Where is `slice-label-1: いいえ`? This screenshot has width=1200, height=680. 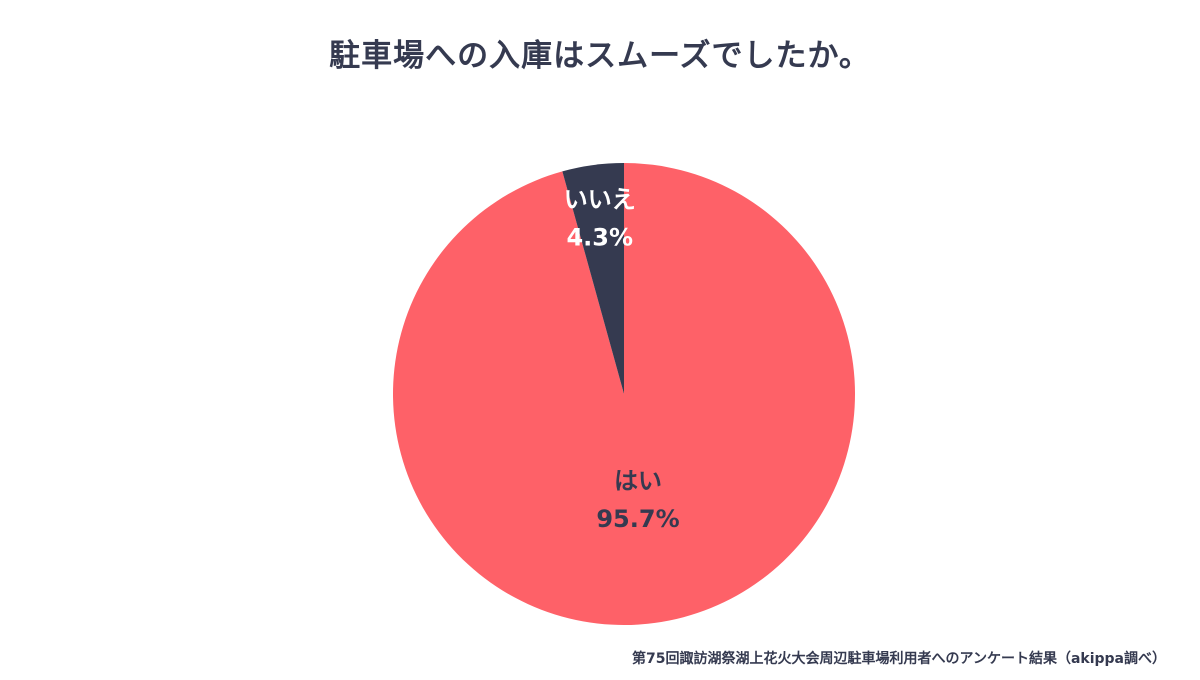
slice-label-1: いいえ is located at coordinates (600, 199).